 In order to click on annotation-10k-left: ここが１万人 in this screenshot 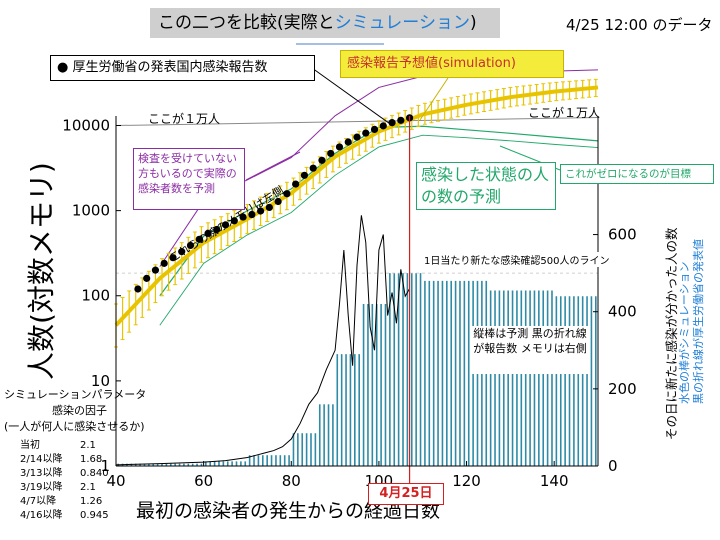, I will do `click(184, 119)`.